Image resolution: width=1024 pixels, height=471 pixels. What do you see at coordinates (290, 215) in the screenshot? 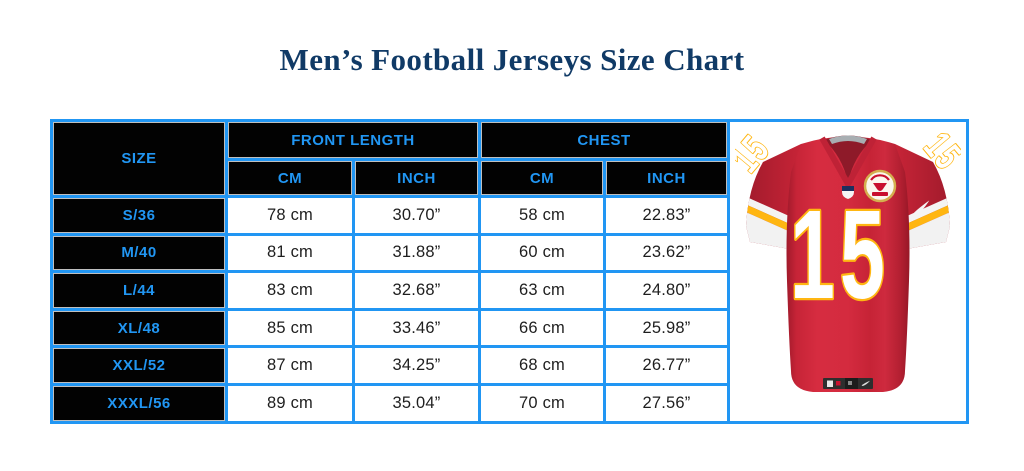
I see `front-cm-cell: 78 cm` at bounding box center [290, 215].